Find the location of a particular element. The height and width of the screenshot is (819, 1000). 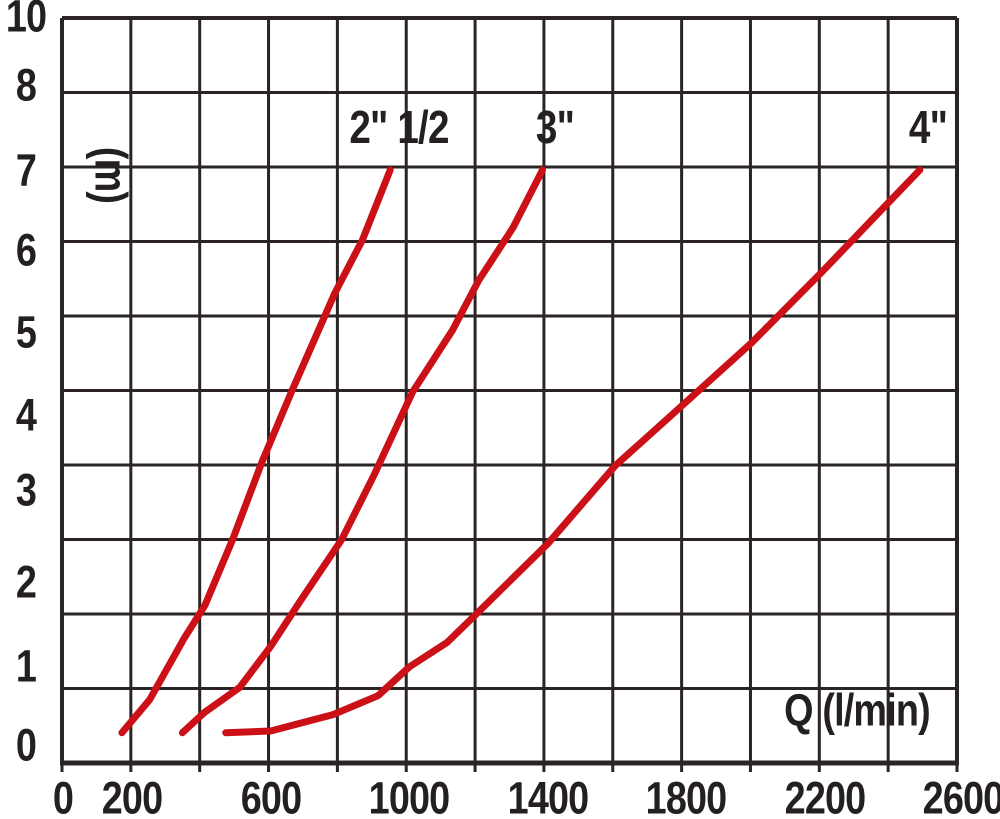

y-tick-label: 10 is located at coordinates (26, 21).